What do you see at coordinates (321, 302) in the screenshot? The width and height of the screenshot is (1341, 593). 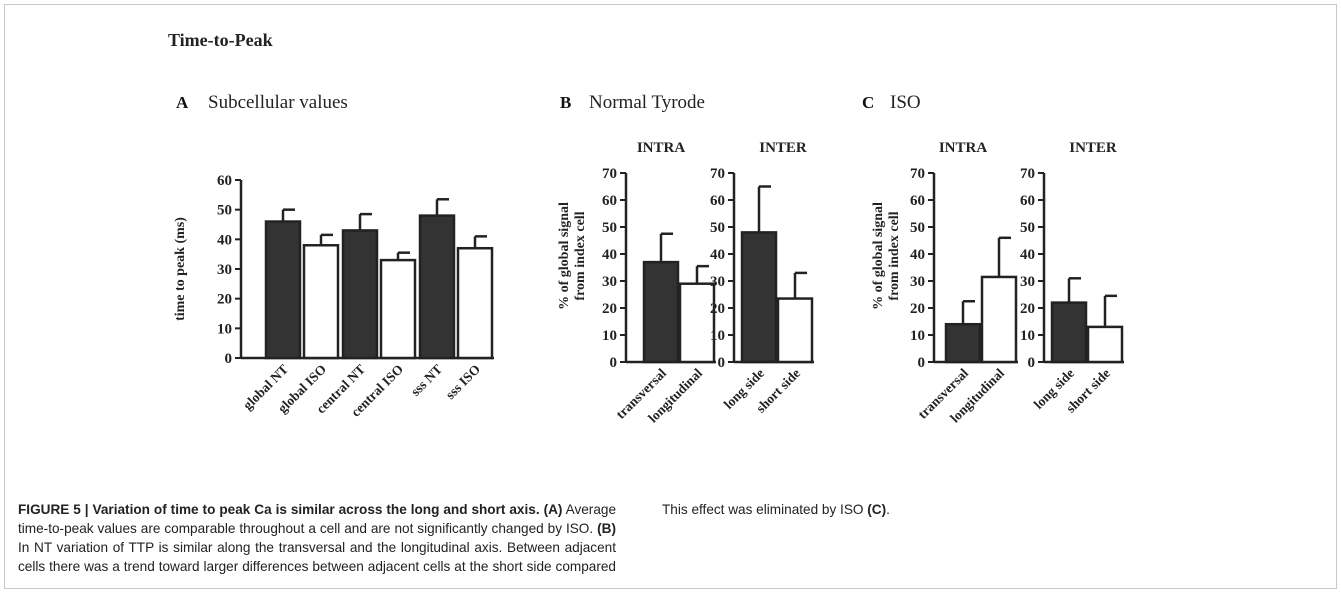 I see `bar-global-iso` at bounding box center [321, 302].